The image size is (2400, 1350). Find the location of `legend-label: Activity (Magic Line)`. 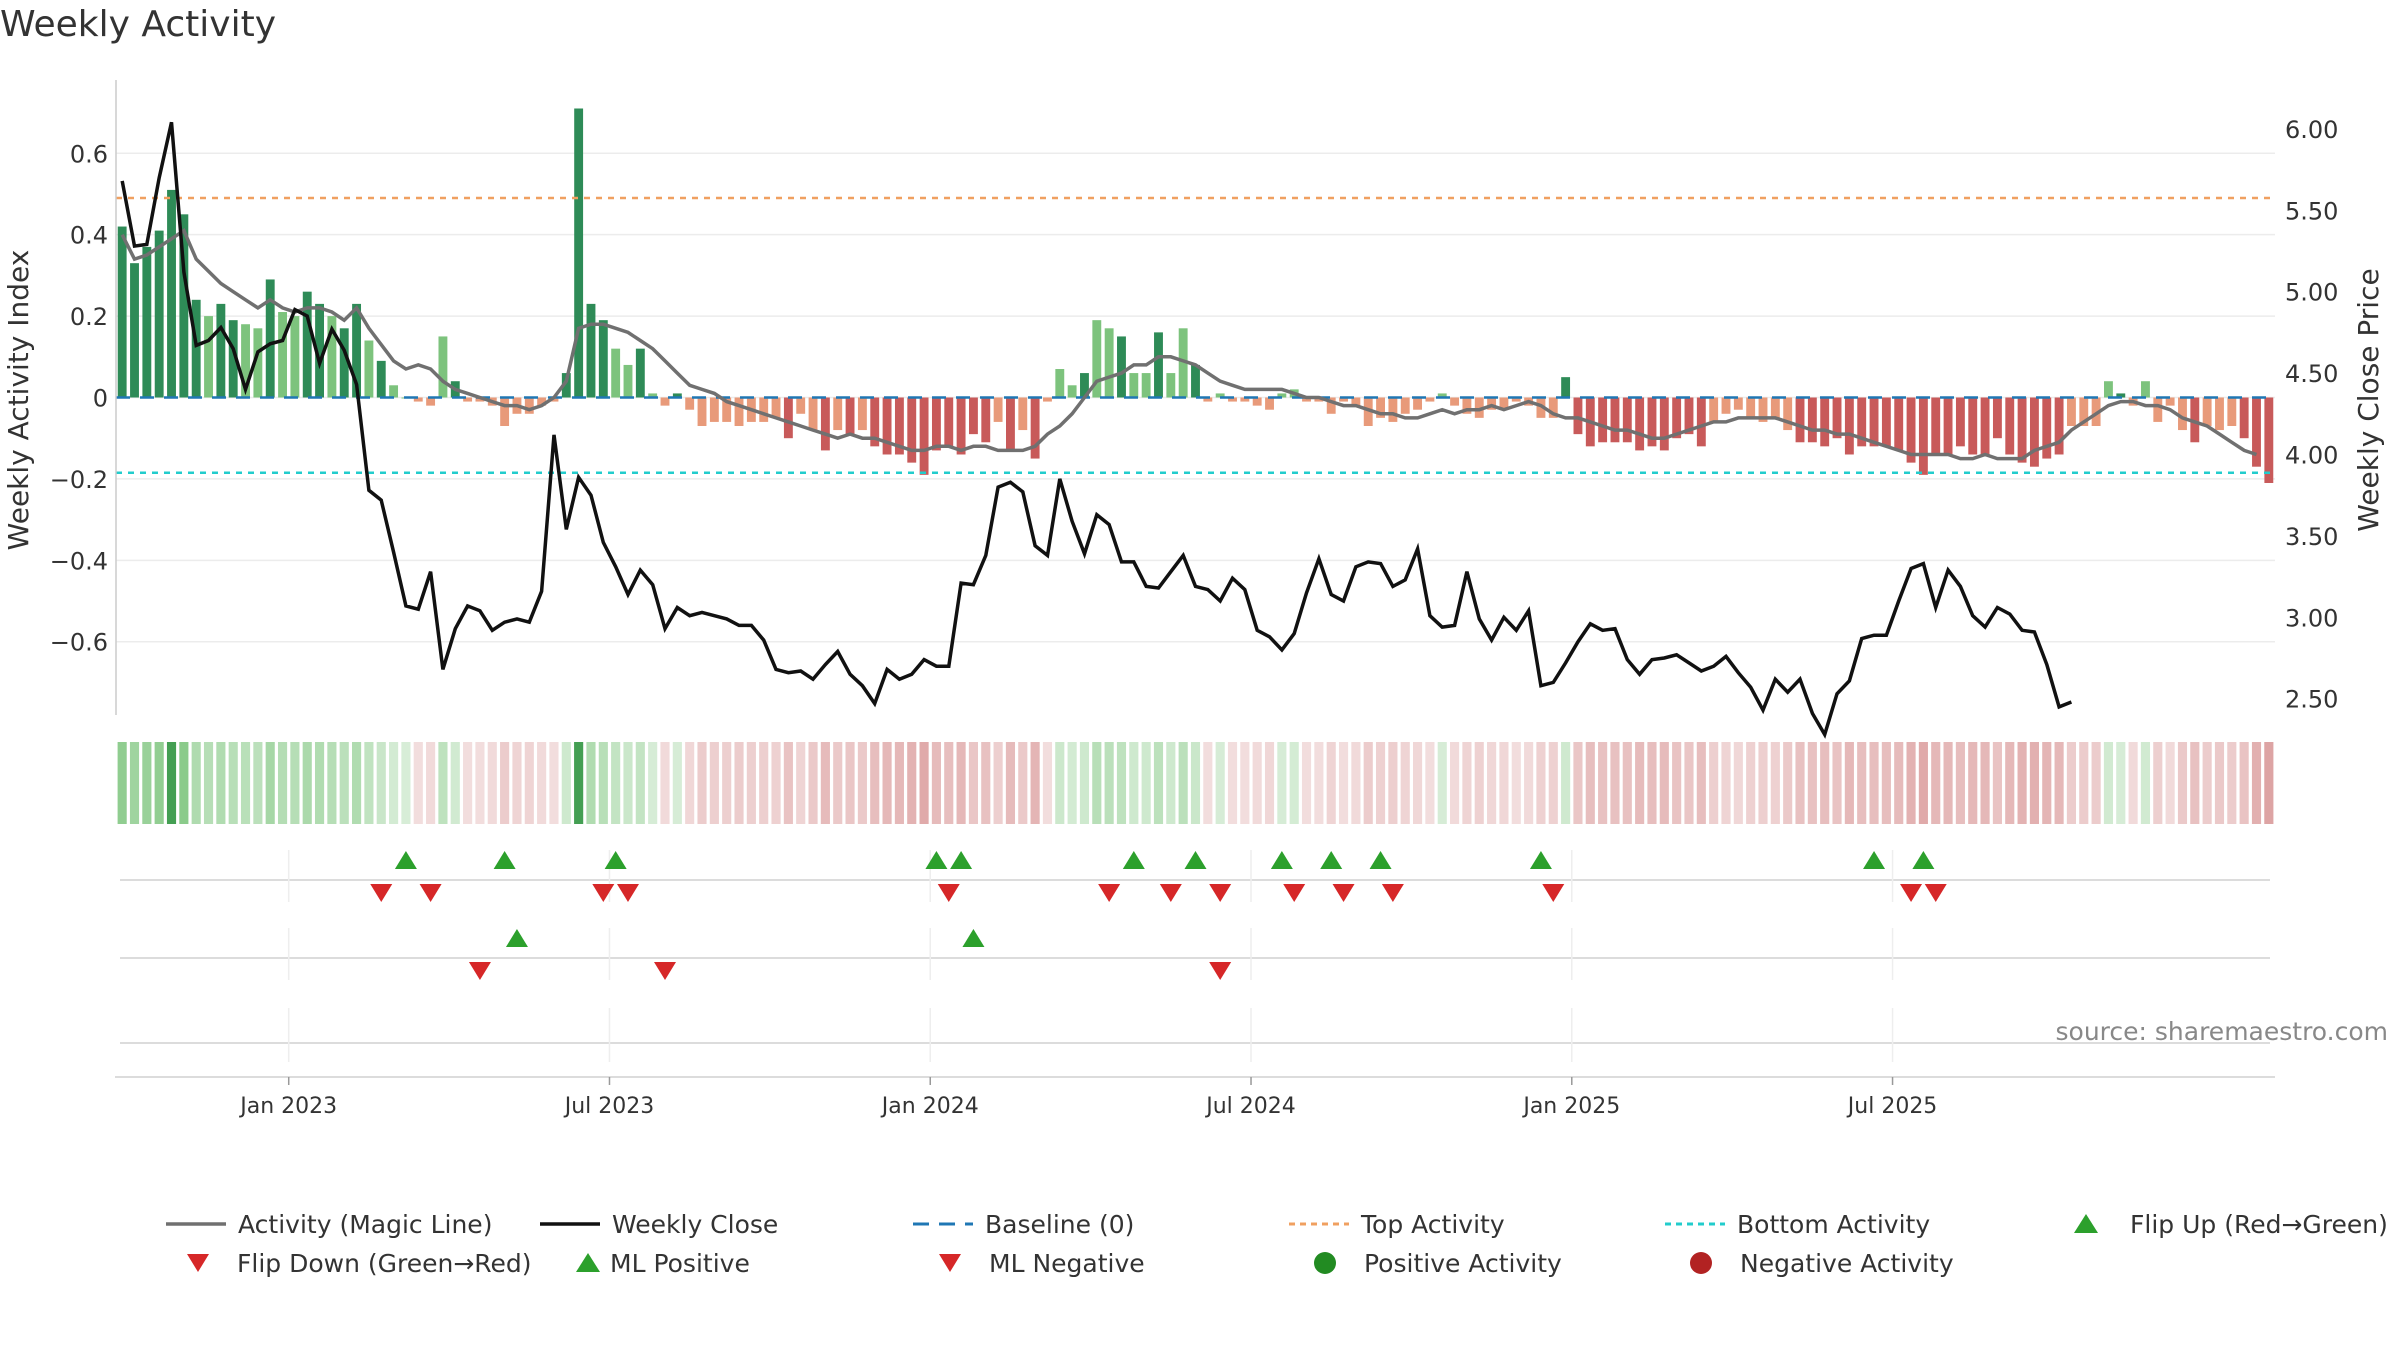

legend-label: Activity (Magic Line) is located at coordinates (365, 1224).